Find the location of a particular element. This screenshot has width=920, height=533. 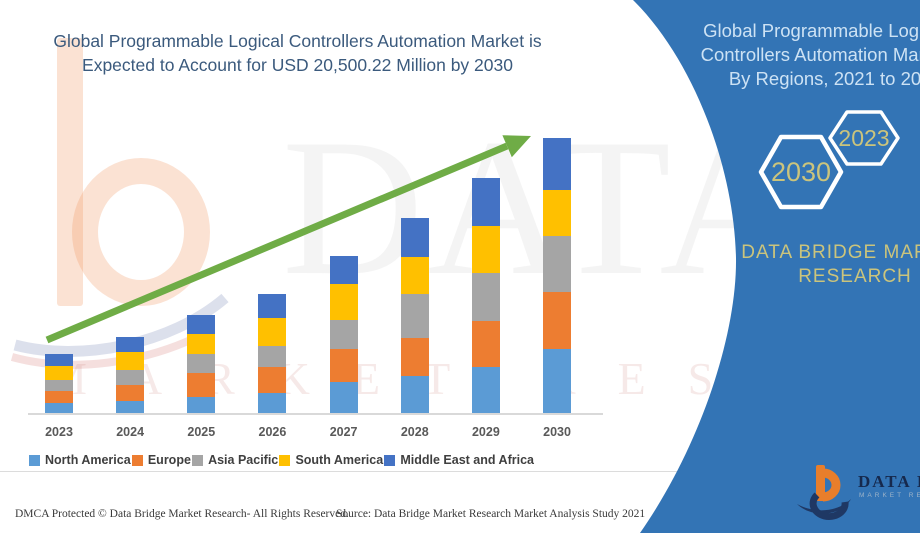

bar-2029 is located at coordinates (485, 296).